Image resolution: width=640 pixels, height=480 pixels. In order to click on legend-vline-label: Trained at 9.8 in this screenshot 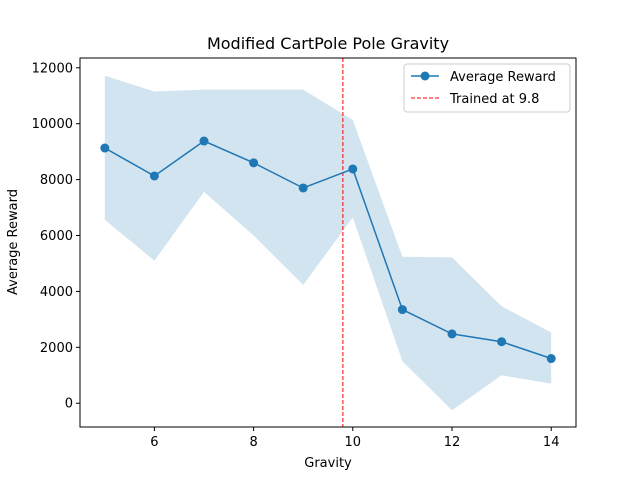, I will do `click(494, 99)`.